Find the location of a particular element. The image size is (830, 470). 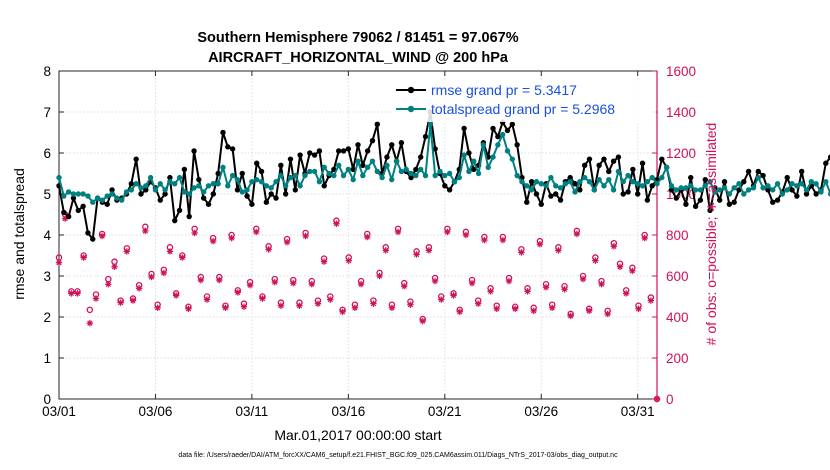

y-tick-label-left: 4 is located at coordinates (47, 235).